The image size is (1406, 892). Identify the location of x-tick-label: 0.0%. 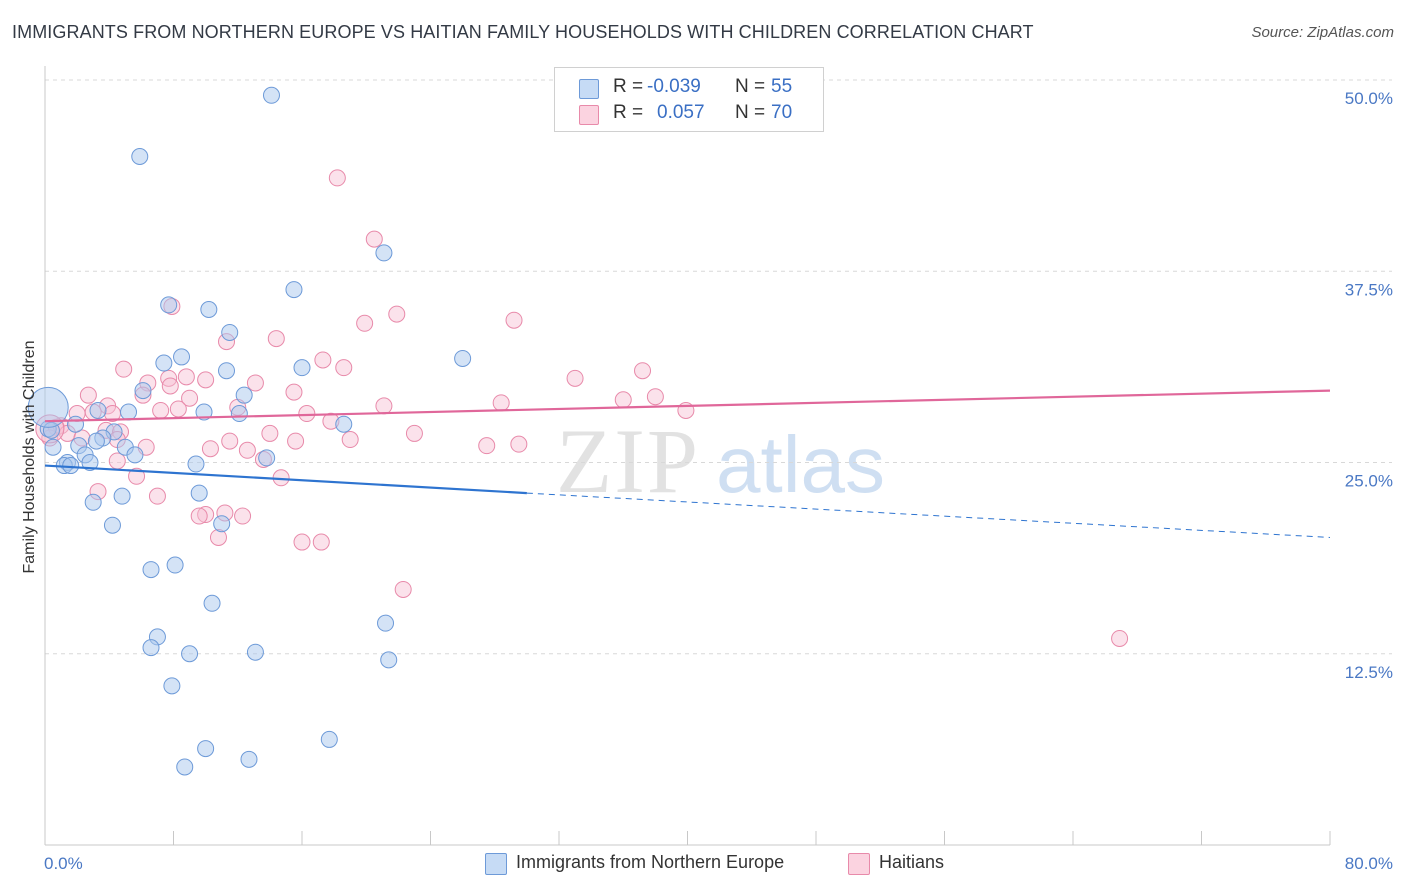
(63, 863).